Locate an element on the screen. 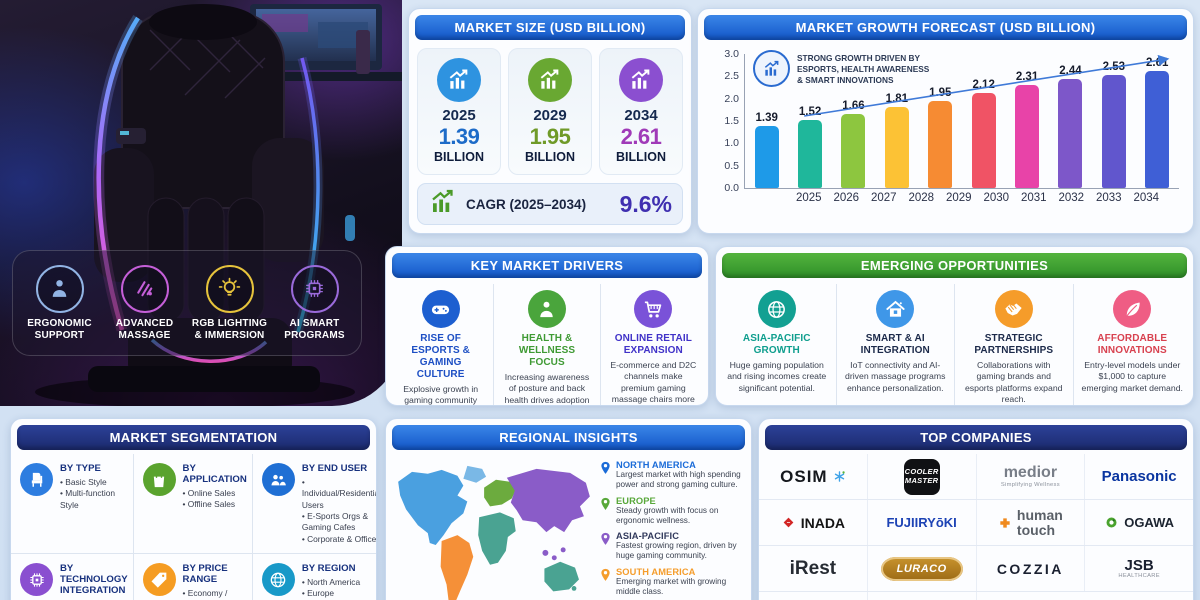  company-logo: COZZIA is located at coordinates (1030, 568).